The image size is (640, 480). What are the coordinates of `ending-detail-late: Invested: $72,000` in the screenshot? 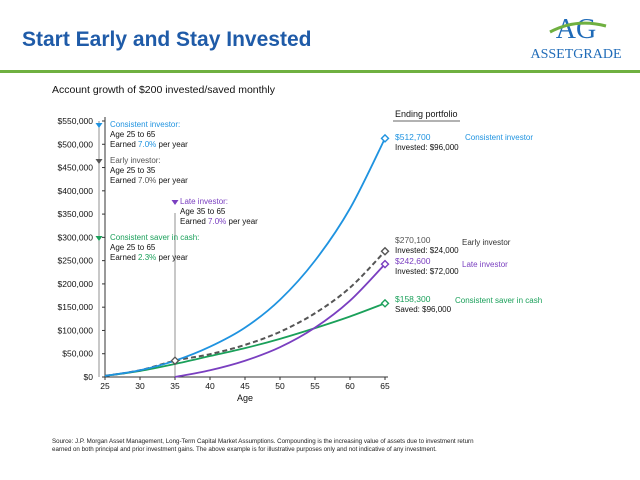 It's located at (427, 271).